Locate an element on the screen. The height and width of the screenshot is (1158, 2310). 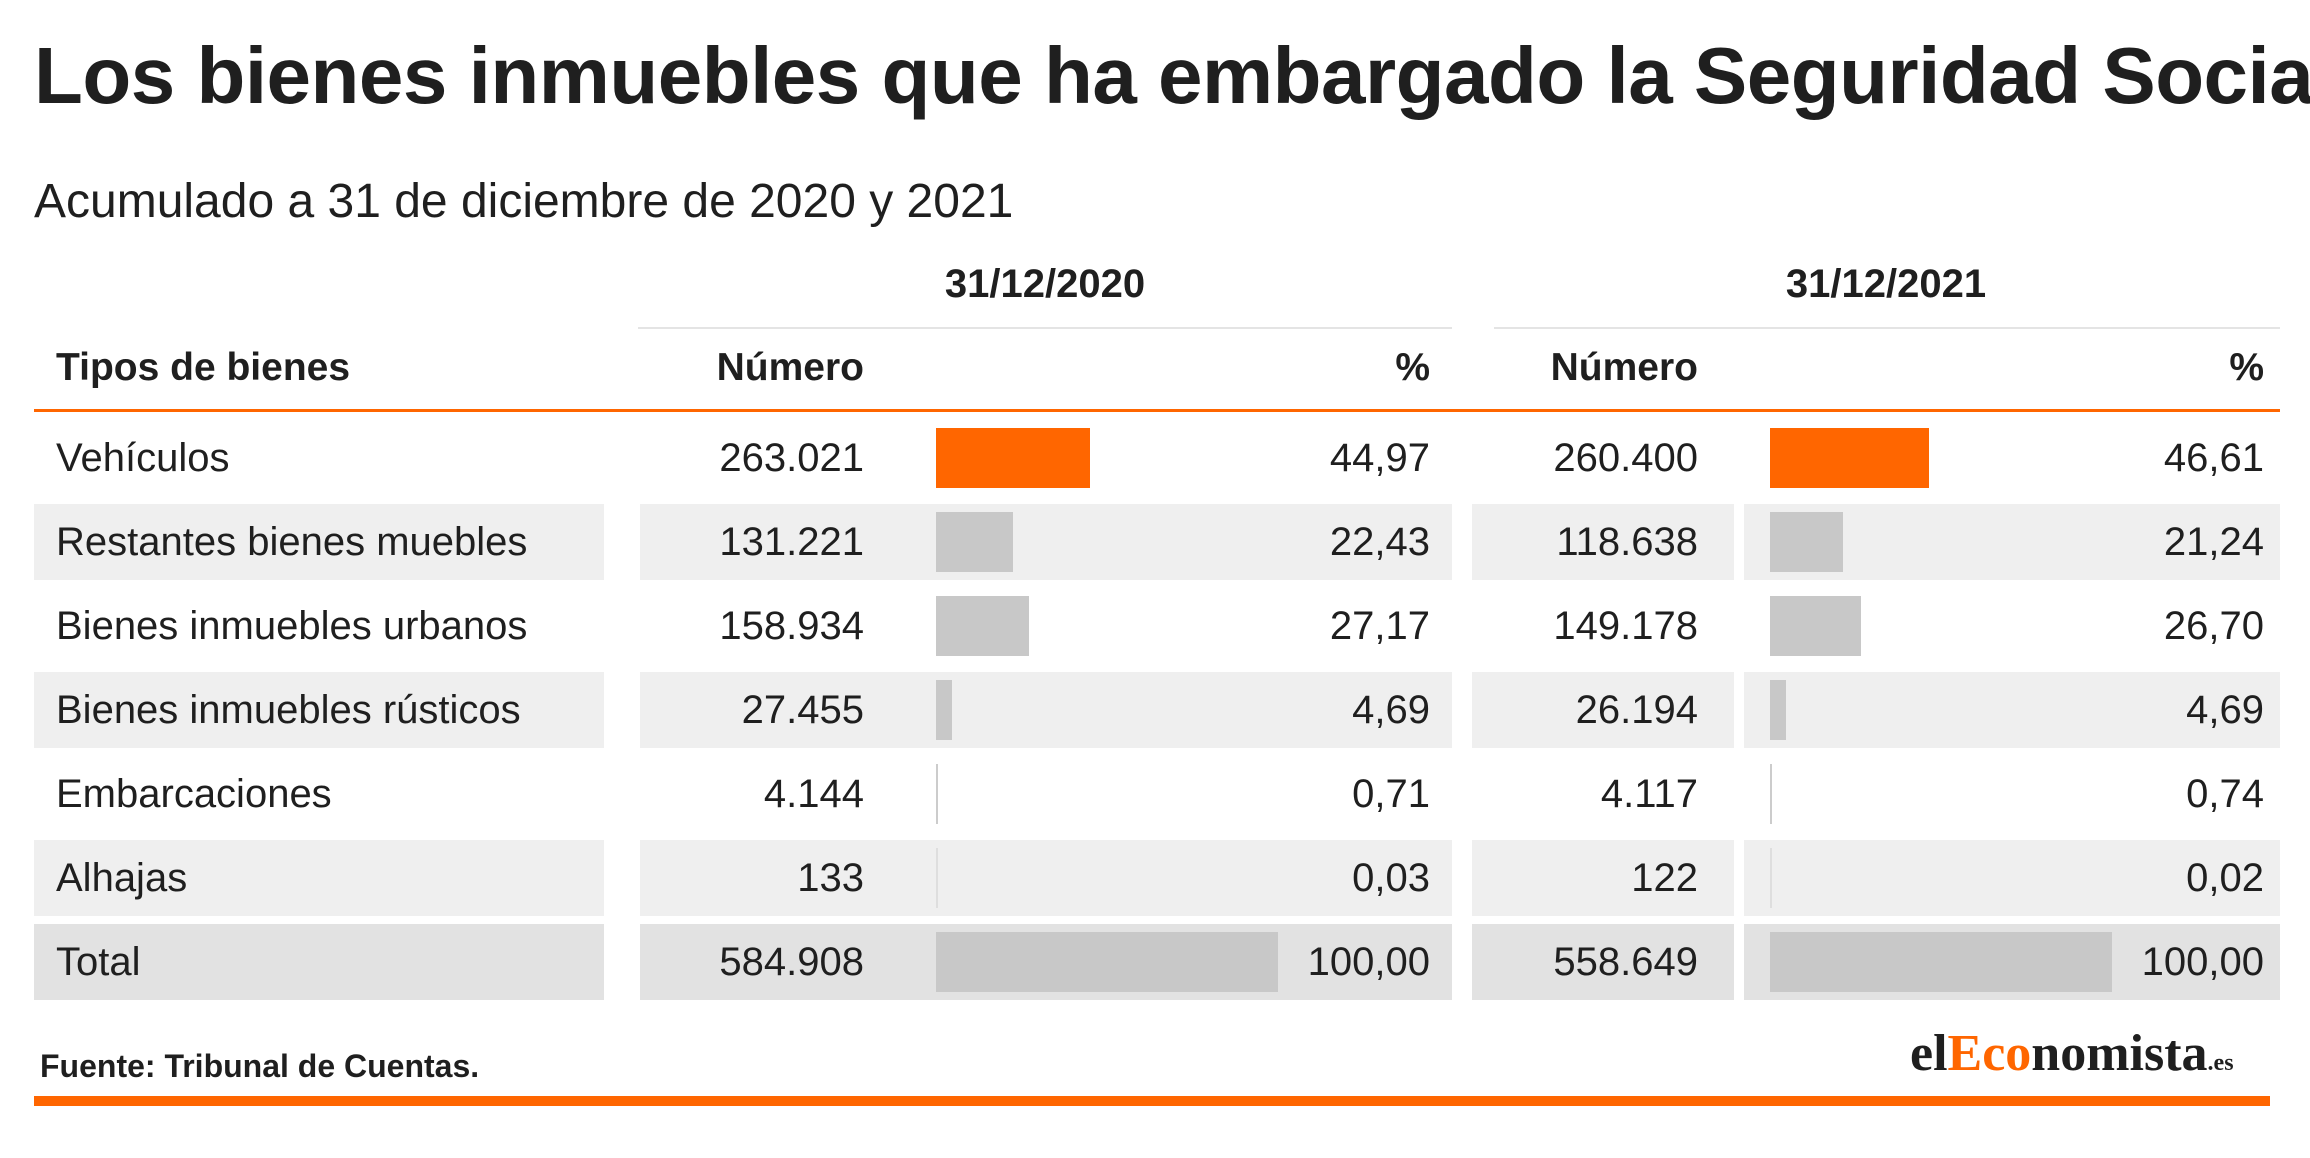
period-rule-2020 is located at coordinates (1045, 328).